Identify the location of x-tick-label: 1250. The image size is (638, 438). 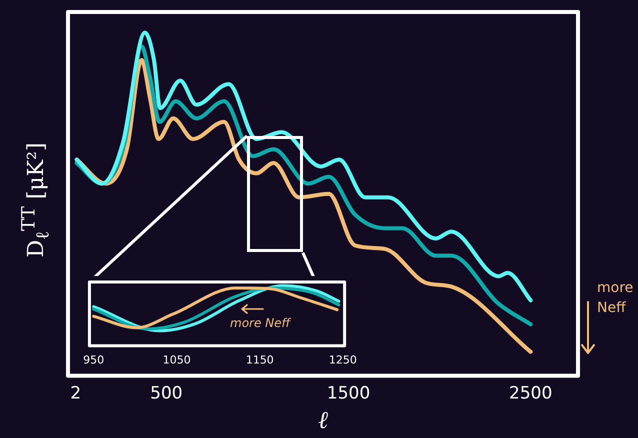
(342, 359).